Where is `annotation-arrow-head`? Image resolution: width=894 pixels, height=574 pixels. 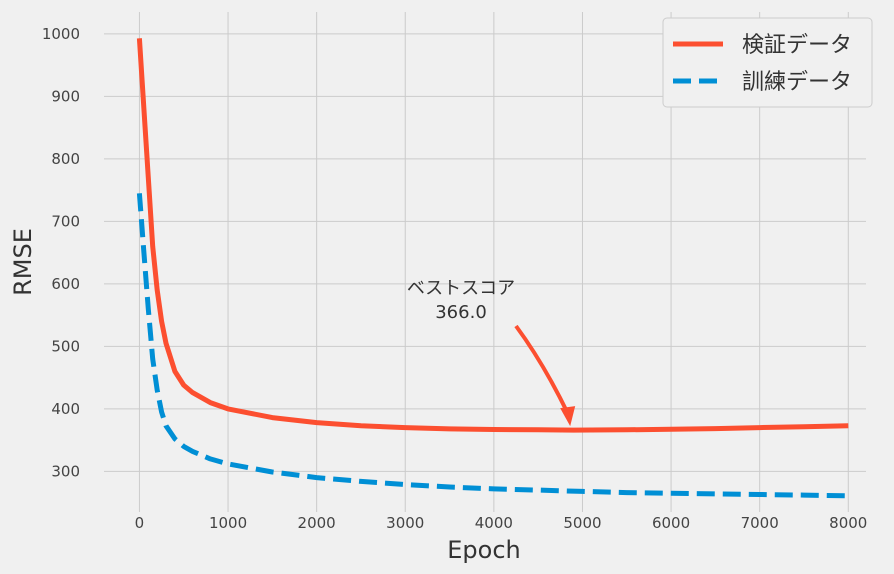
annotation-arrow-head is located at coordinates (568, 416).